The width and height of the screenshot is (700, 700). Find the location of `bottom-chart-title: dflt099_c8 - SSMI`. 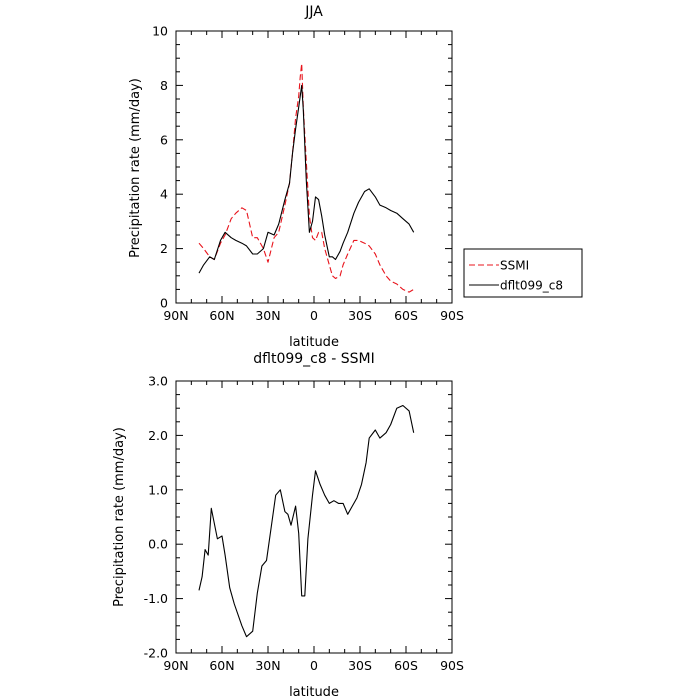

bottom-chart-title: dflt099_c8 - SSMI is located at coordinates (313, 359).